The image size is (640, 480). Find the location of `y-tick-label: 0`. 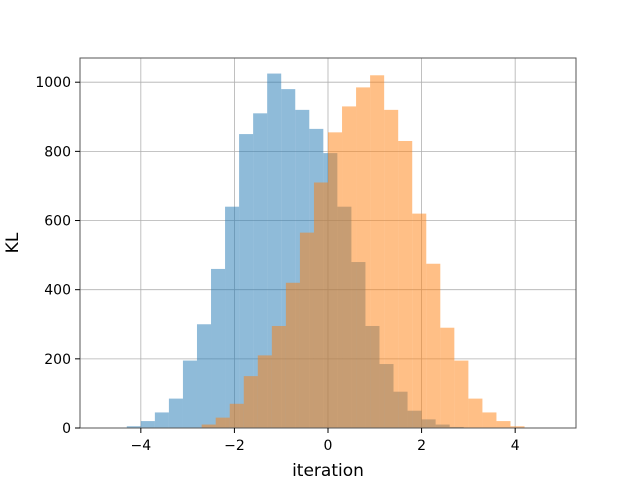

y-tick-label: 0 is located at coordinates (66, 429).